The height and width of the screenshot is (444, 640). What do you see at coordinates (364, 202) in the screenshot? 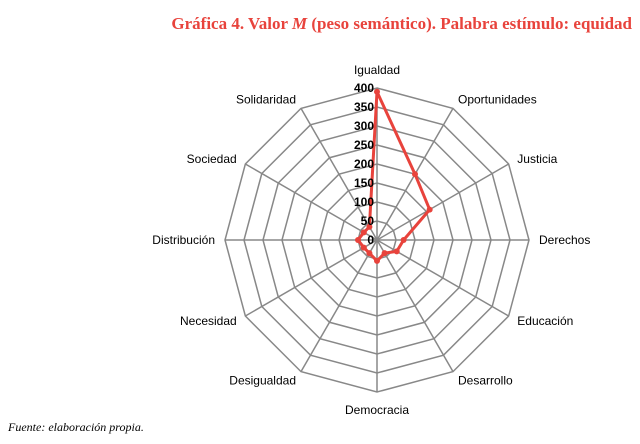
I see `tick-label: 100` at bounding box center [364, 202].